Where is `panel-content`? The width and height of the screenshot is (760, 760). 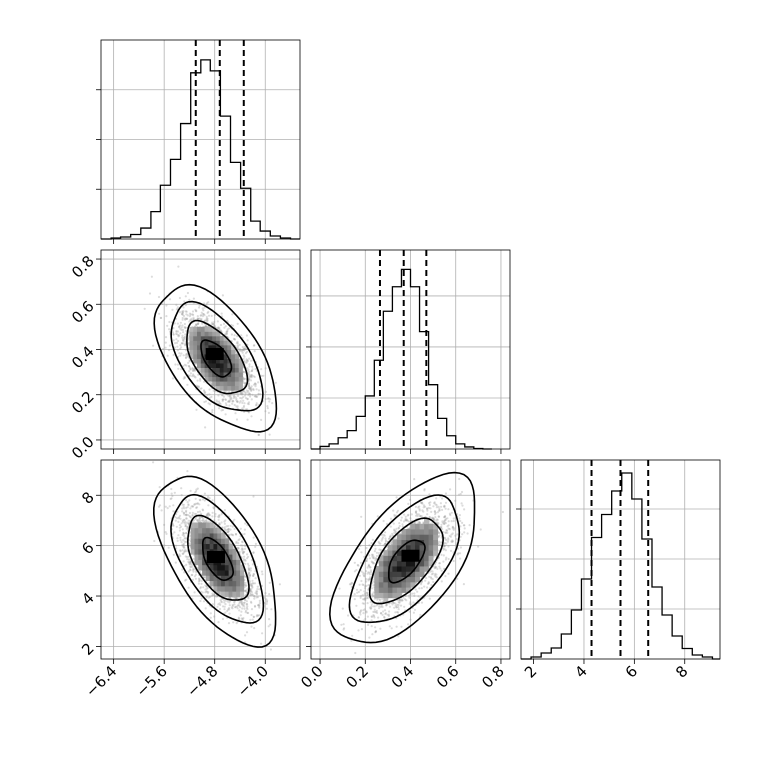 panel-content is located at coordinates (200, 349).